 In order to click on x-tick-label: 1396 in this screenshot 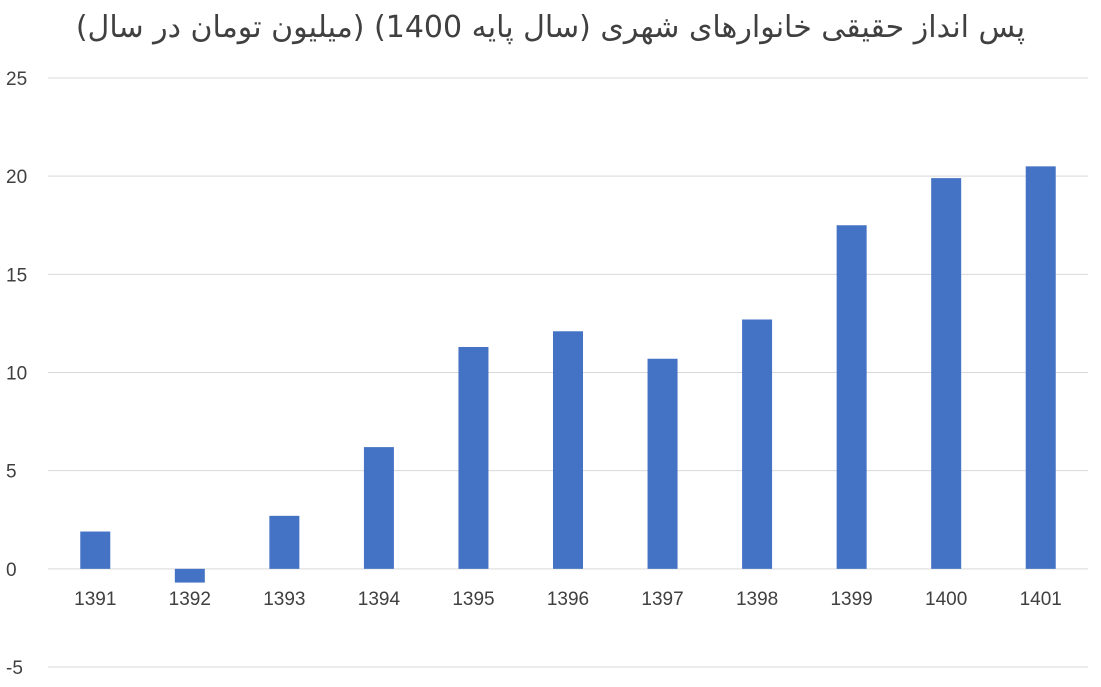, I will do `click(568, 599)`.